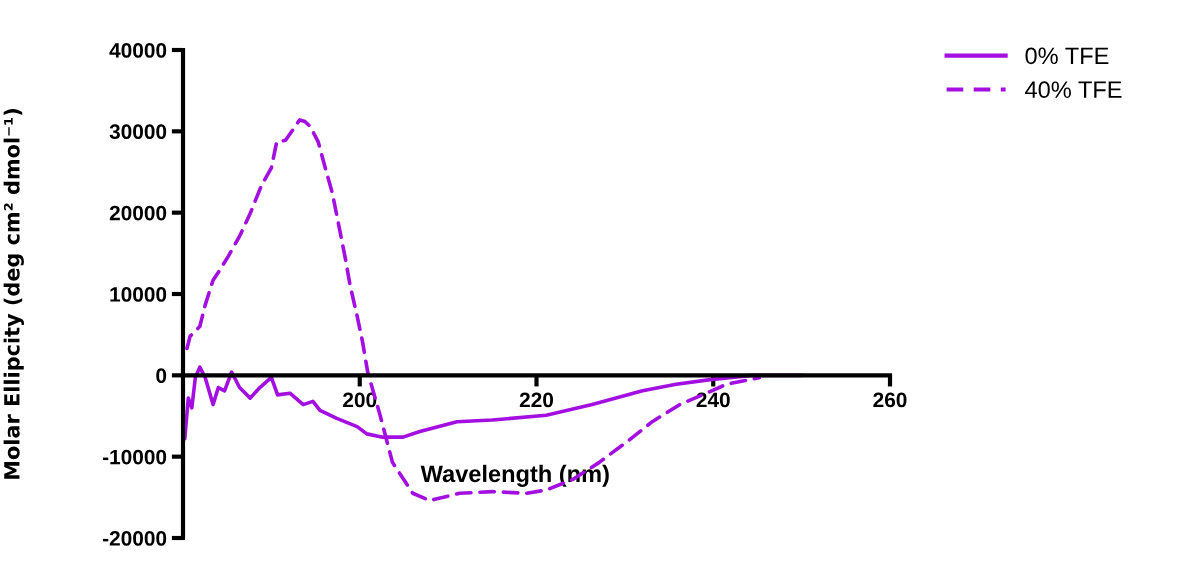 The height and width of the screenshot is (588, 1177). I want to click on y-tick-label: 30000, so click(138, 132).